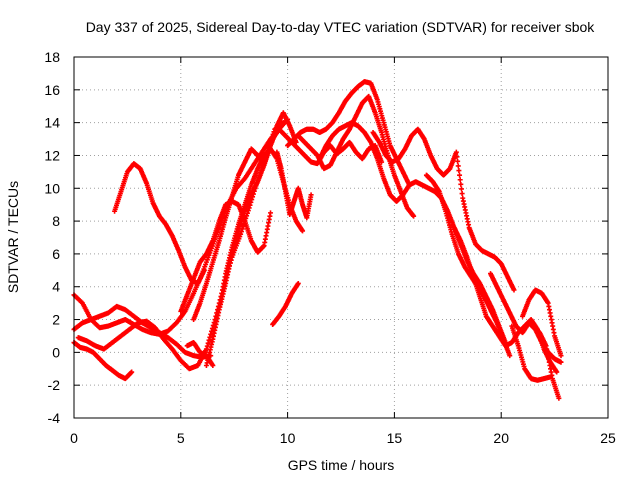 The width and height of the screenshot is (640, 480). I want to click on y-tick-label: 4, so click(56, 287).